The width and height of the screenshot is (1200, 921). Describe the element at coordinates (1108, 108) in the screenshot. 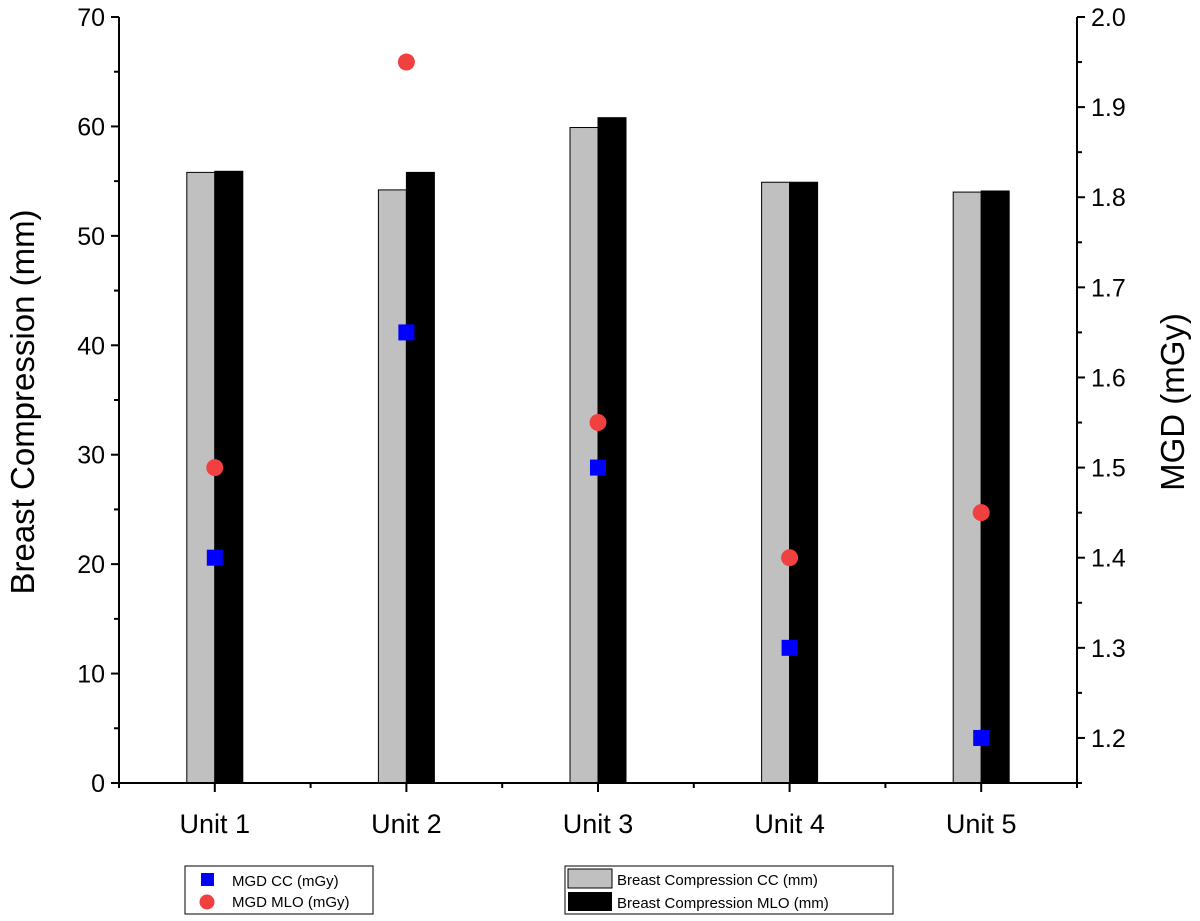

I see `right-tick-label: 1.9` at that location.